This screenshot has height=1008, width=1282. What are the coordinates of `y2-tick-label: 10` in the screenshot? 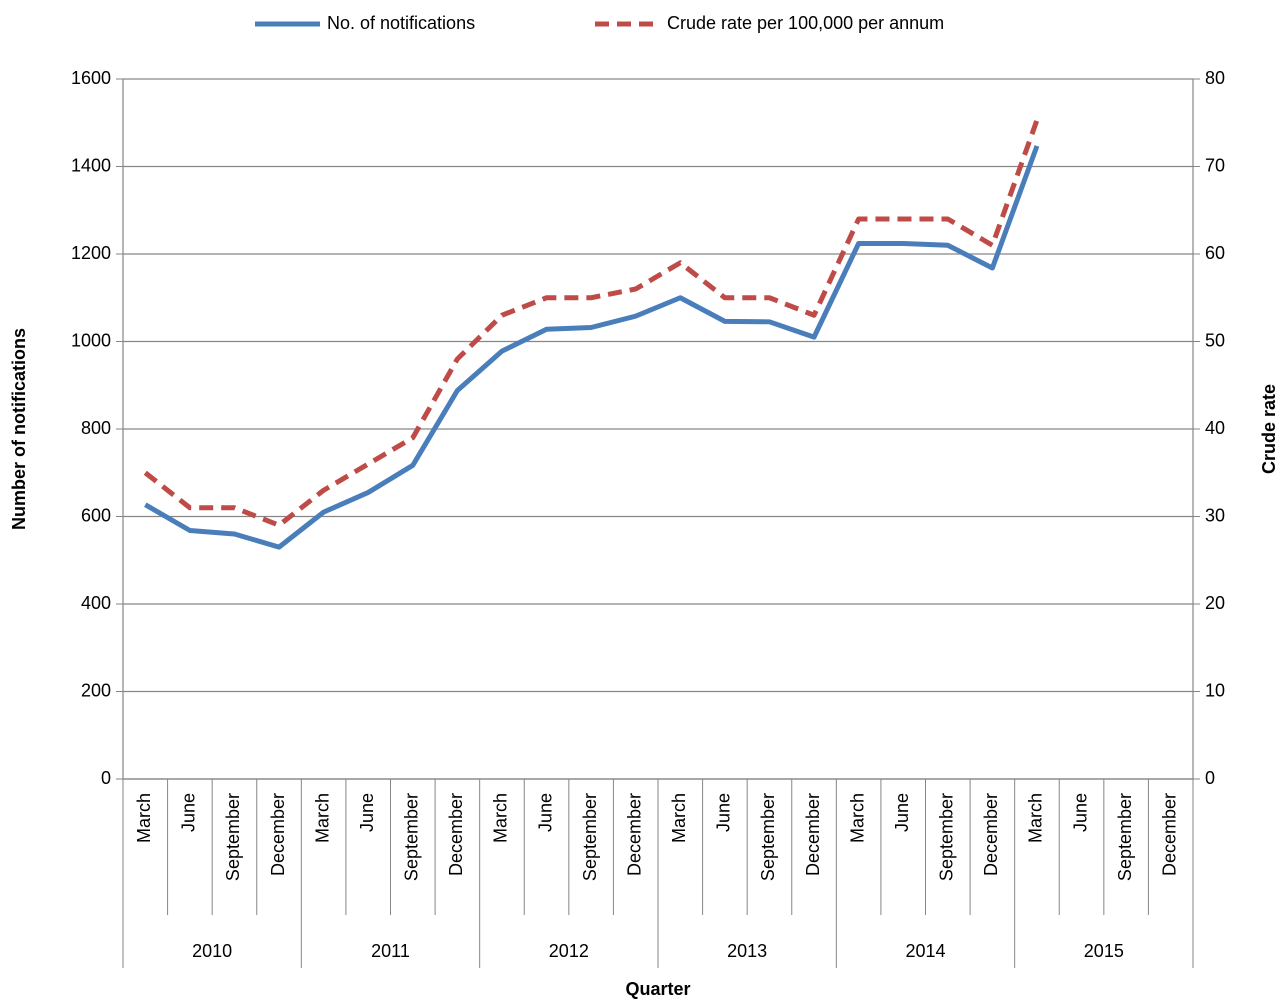 It's located at (1215, 690).